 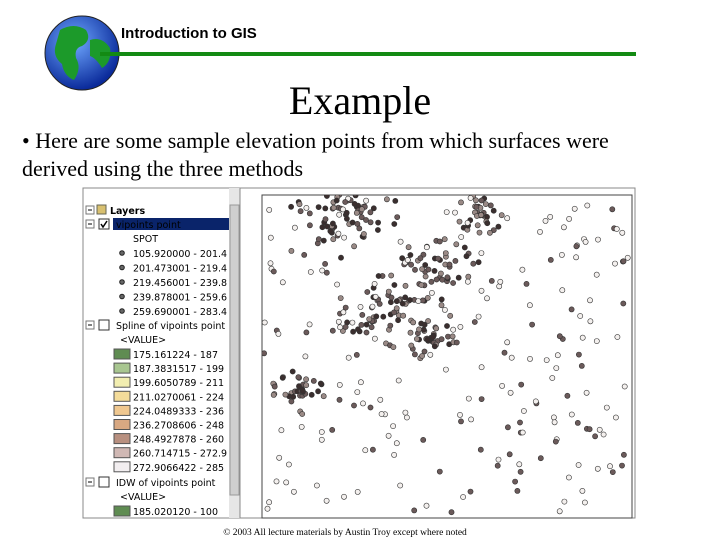 What do you see at coordinates (170, 326) in the screenshot?
I see `layer-name: Spline of vipoints point` at bounding box center [170, 326].